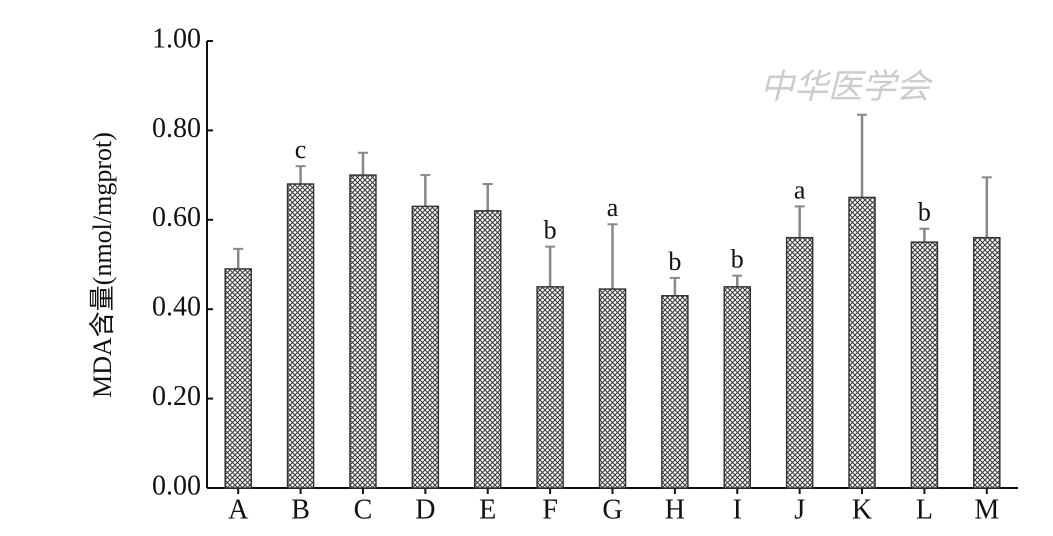 The image size is (1053, 536). Describe the element at coordinates (176, 217) in the screenshot. I see `y-tick-label: 0.60` at that location.